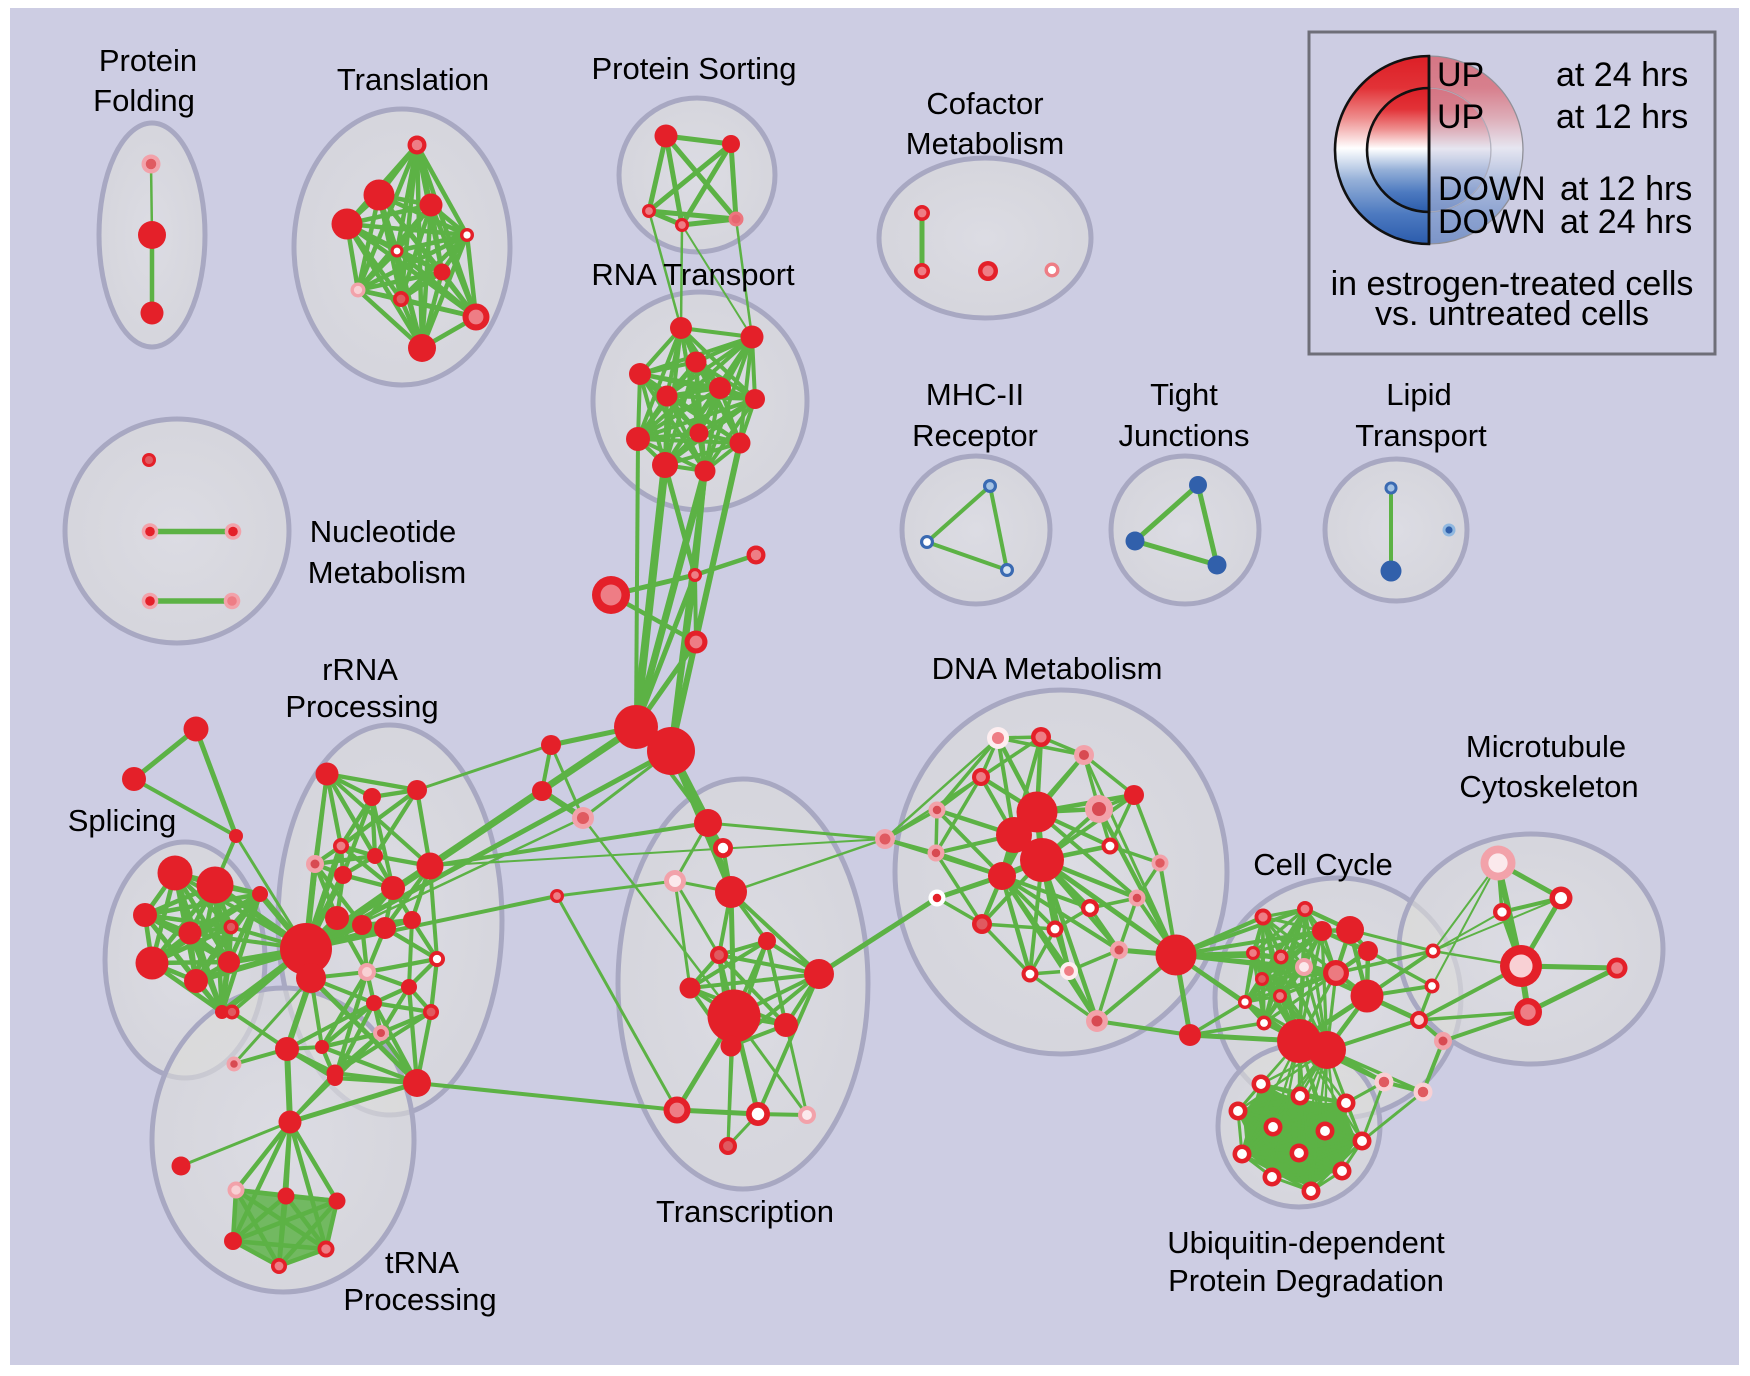 This screenshot has height=1376, width=1750. Describe the element at coordinates (1306, 1242) in the screenshot. I see `svg-text: Ubiquitin-dependent` at that location.